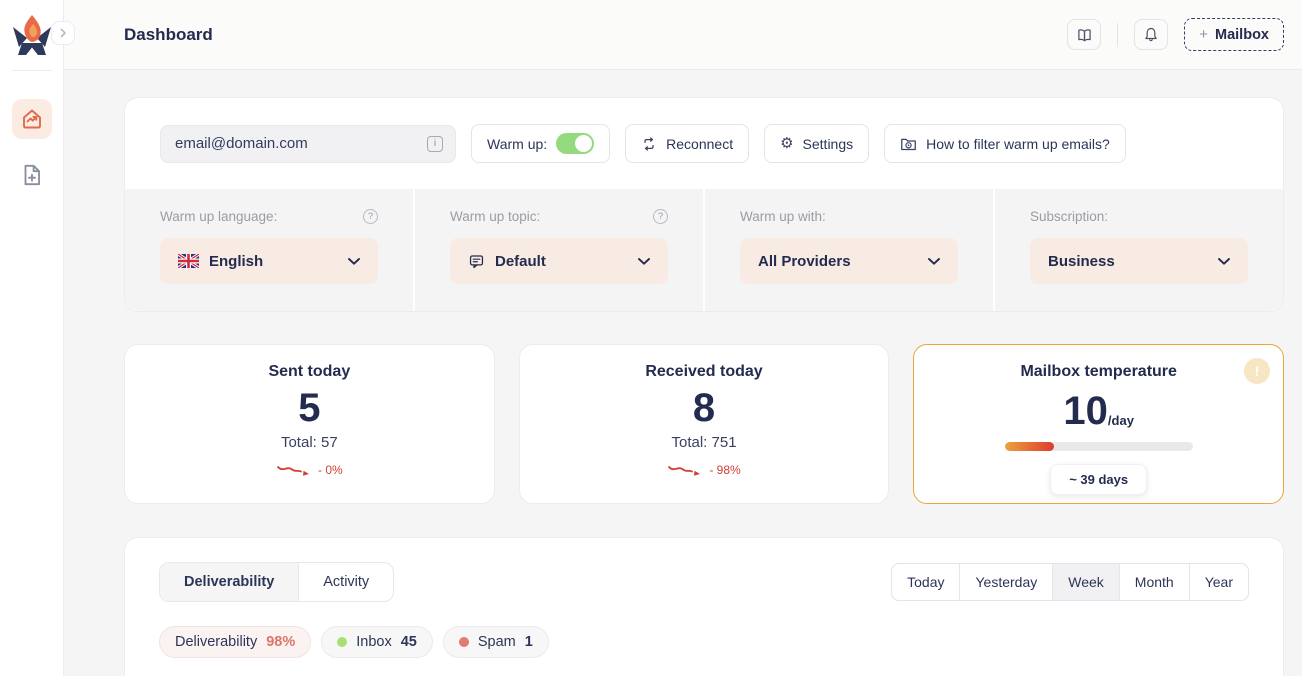  Describe the element at coordinates (817, 143) in the screenshot. I see `settings-button: ⚙ Settings` at that location.